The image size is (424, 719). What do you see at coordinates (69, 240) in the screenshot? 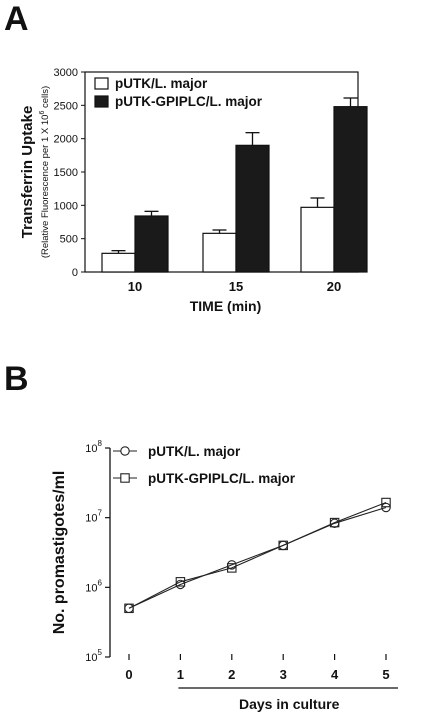
I see `y-tick-label: 500` at bounding box center [69, 240].